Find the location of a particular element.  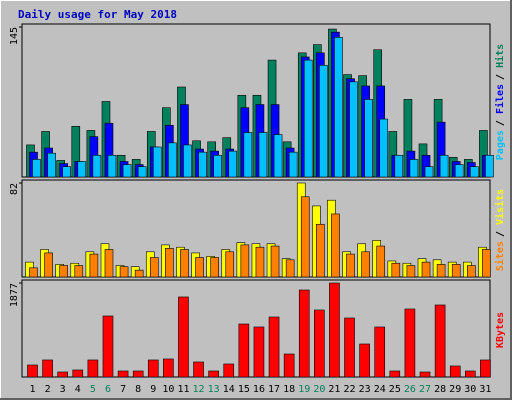

legend: KBytes is located at coordinates (500, 330).